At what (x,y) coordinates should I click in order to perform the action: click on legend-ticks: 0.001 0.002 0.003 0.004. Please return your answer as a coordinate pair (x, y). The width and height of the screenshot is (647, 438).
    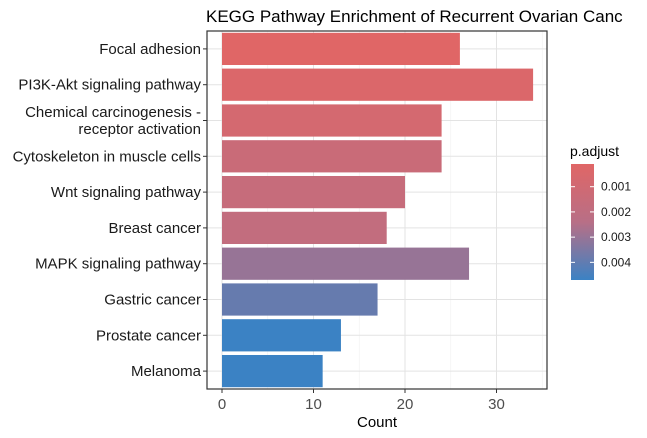
    Looking at the image, I should click on (601, 224).